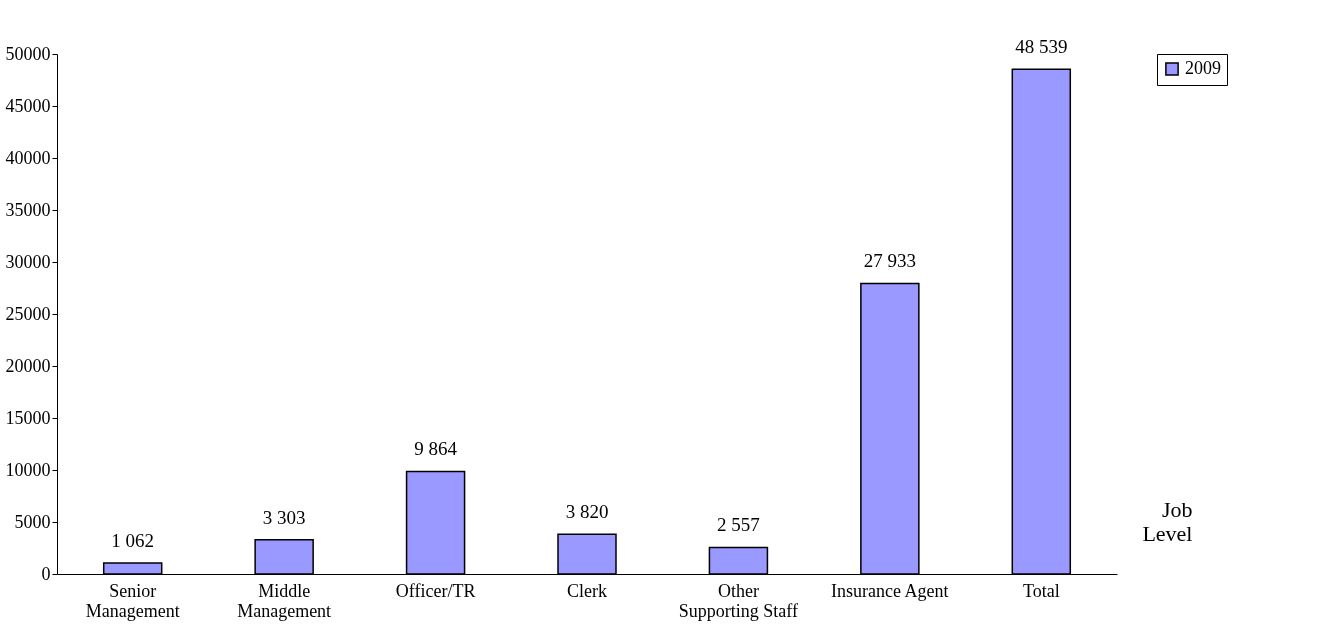 Image resolution: width=1328 pixels, height=626 pixels. Describe the element at coordinates (738, 525) in the screenshot. I see `data-label: 2 557` at that location.